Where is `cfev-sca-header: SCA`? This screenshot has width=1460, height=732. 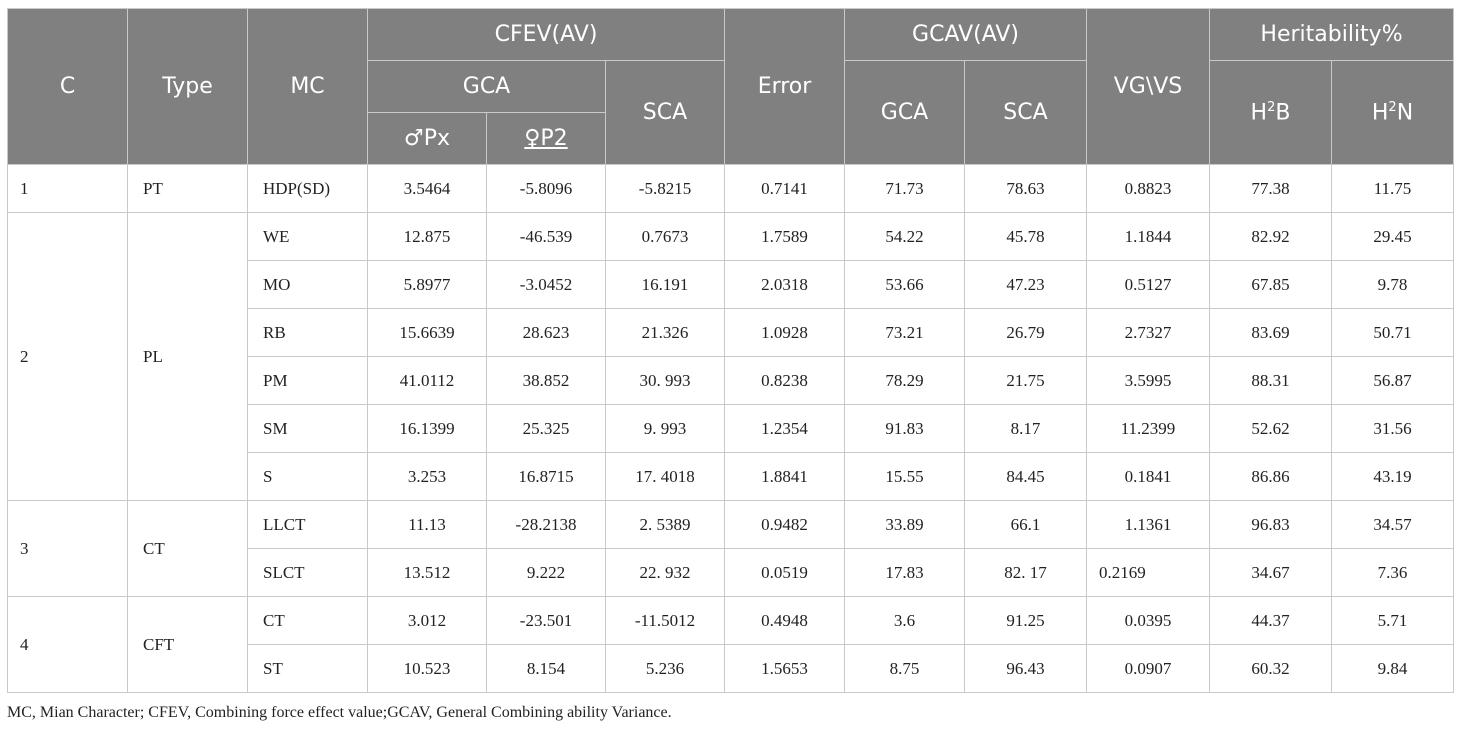 cfev-sca-header: SCA is located at coordinates (665, 112).